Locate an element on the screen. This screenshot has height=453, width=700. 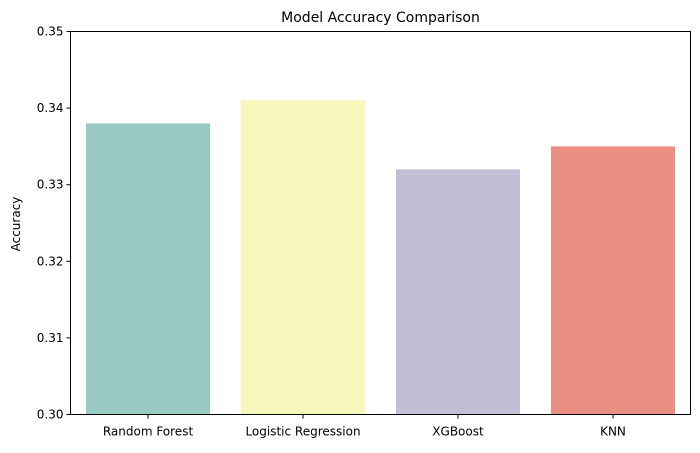
bar-random-forest is located at coordinates (148, 269).